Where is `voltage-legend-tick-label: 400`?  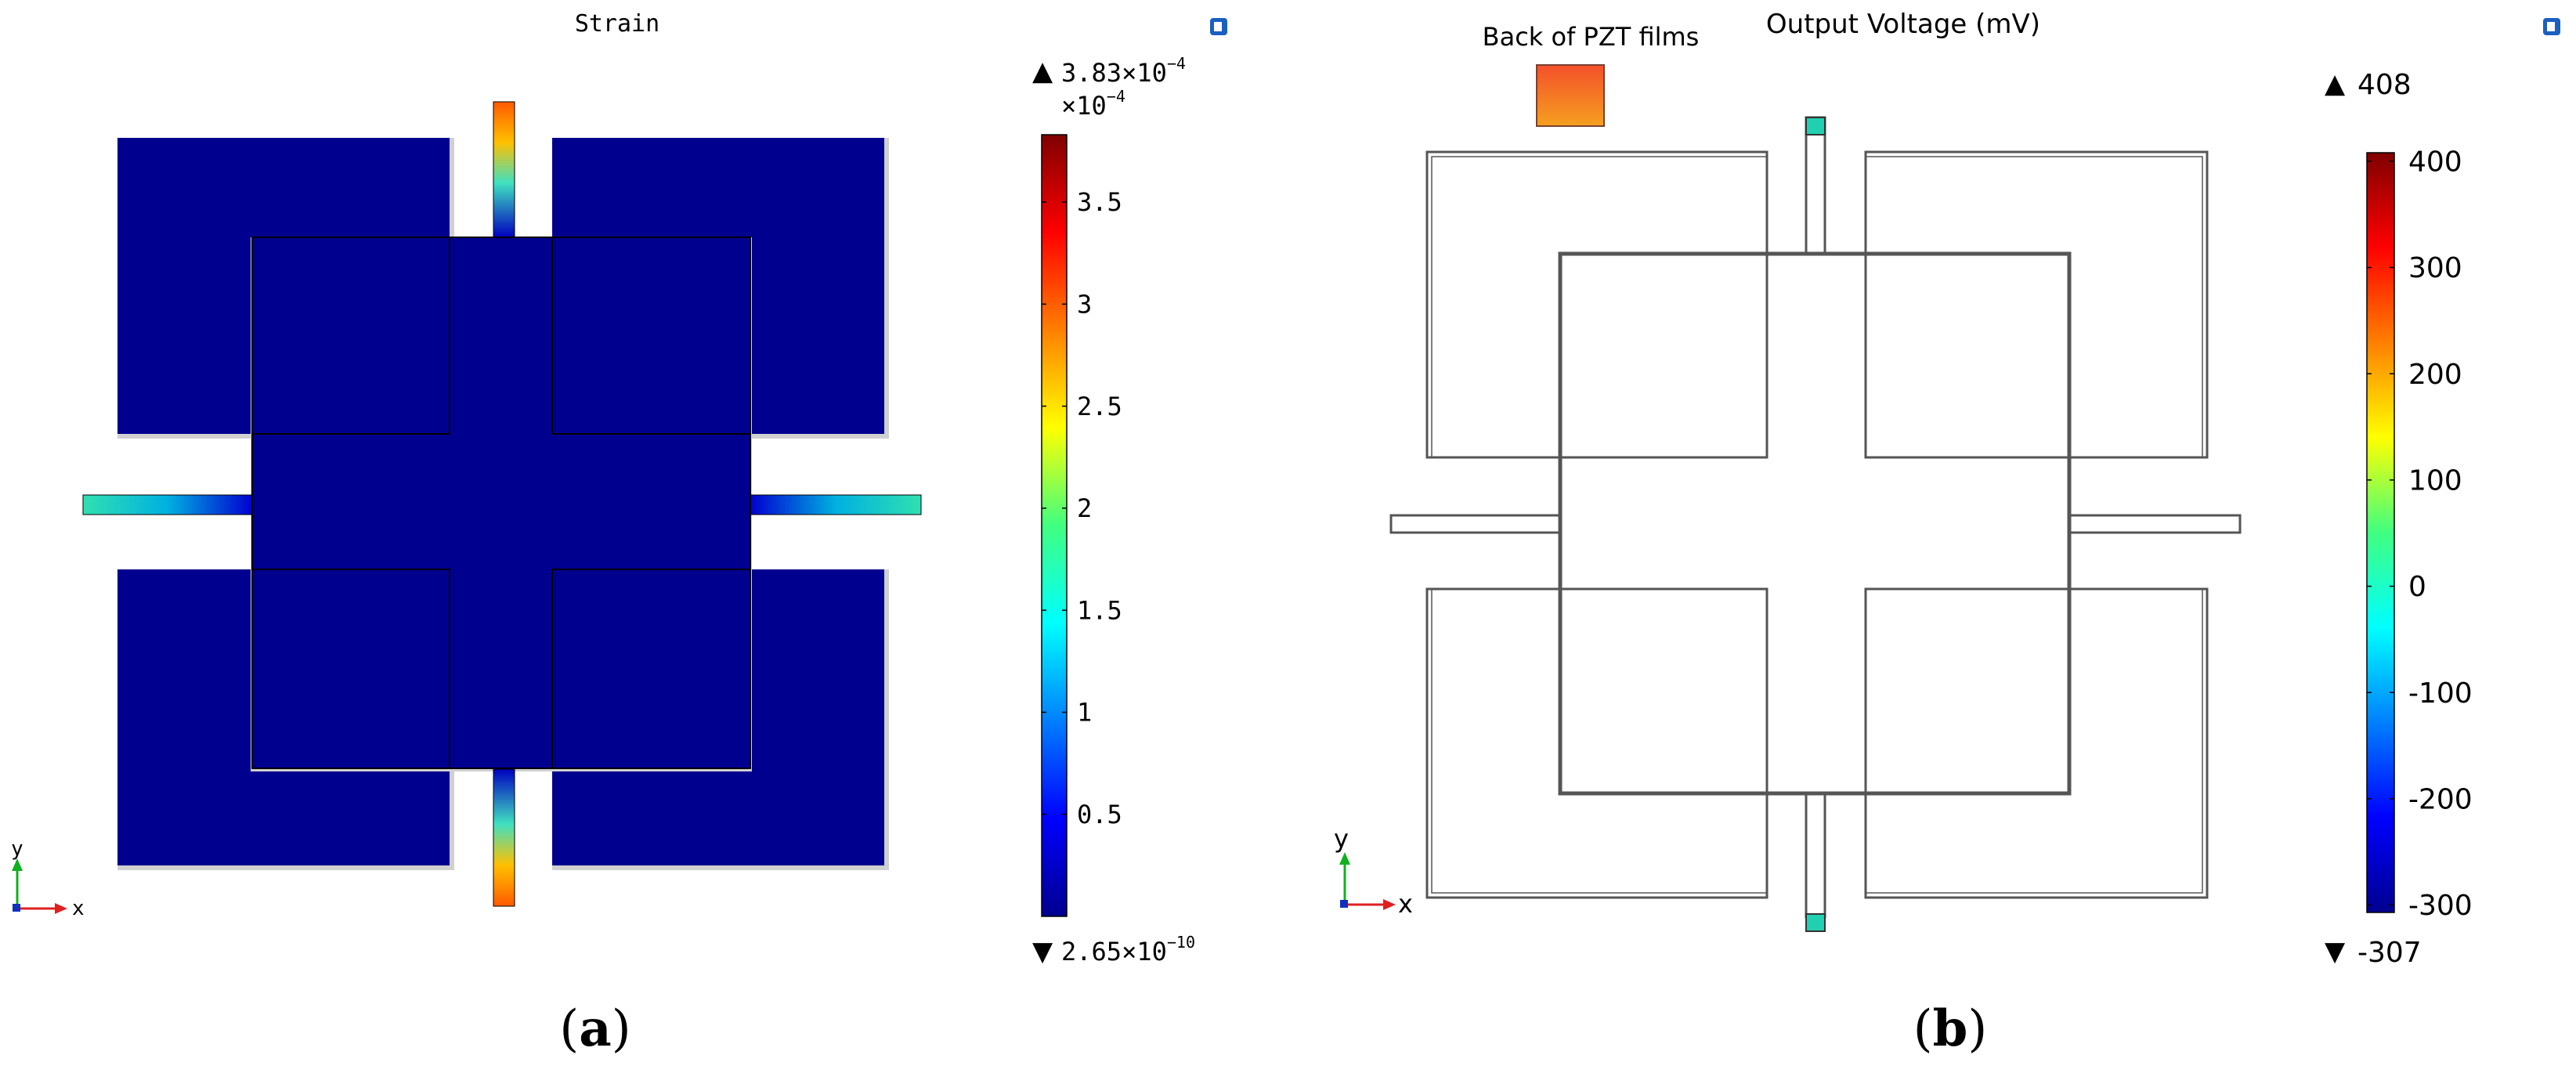 voltage-legend-tick-label: 400 is located at coordinates (2435, 162).